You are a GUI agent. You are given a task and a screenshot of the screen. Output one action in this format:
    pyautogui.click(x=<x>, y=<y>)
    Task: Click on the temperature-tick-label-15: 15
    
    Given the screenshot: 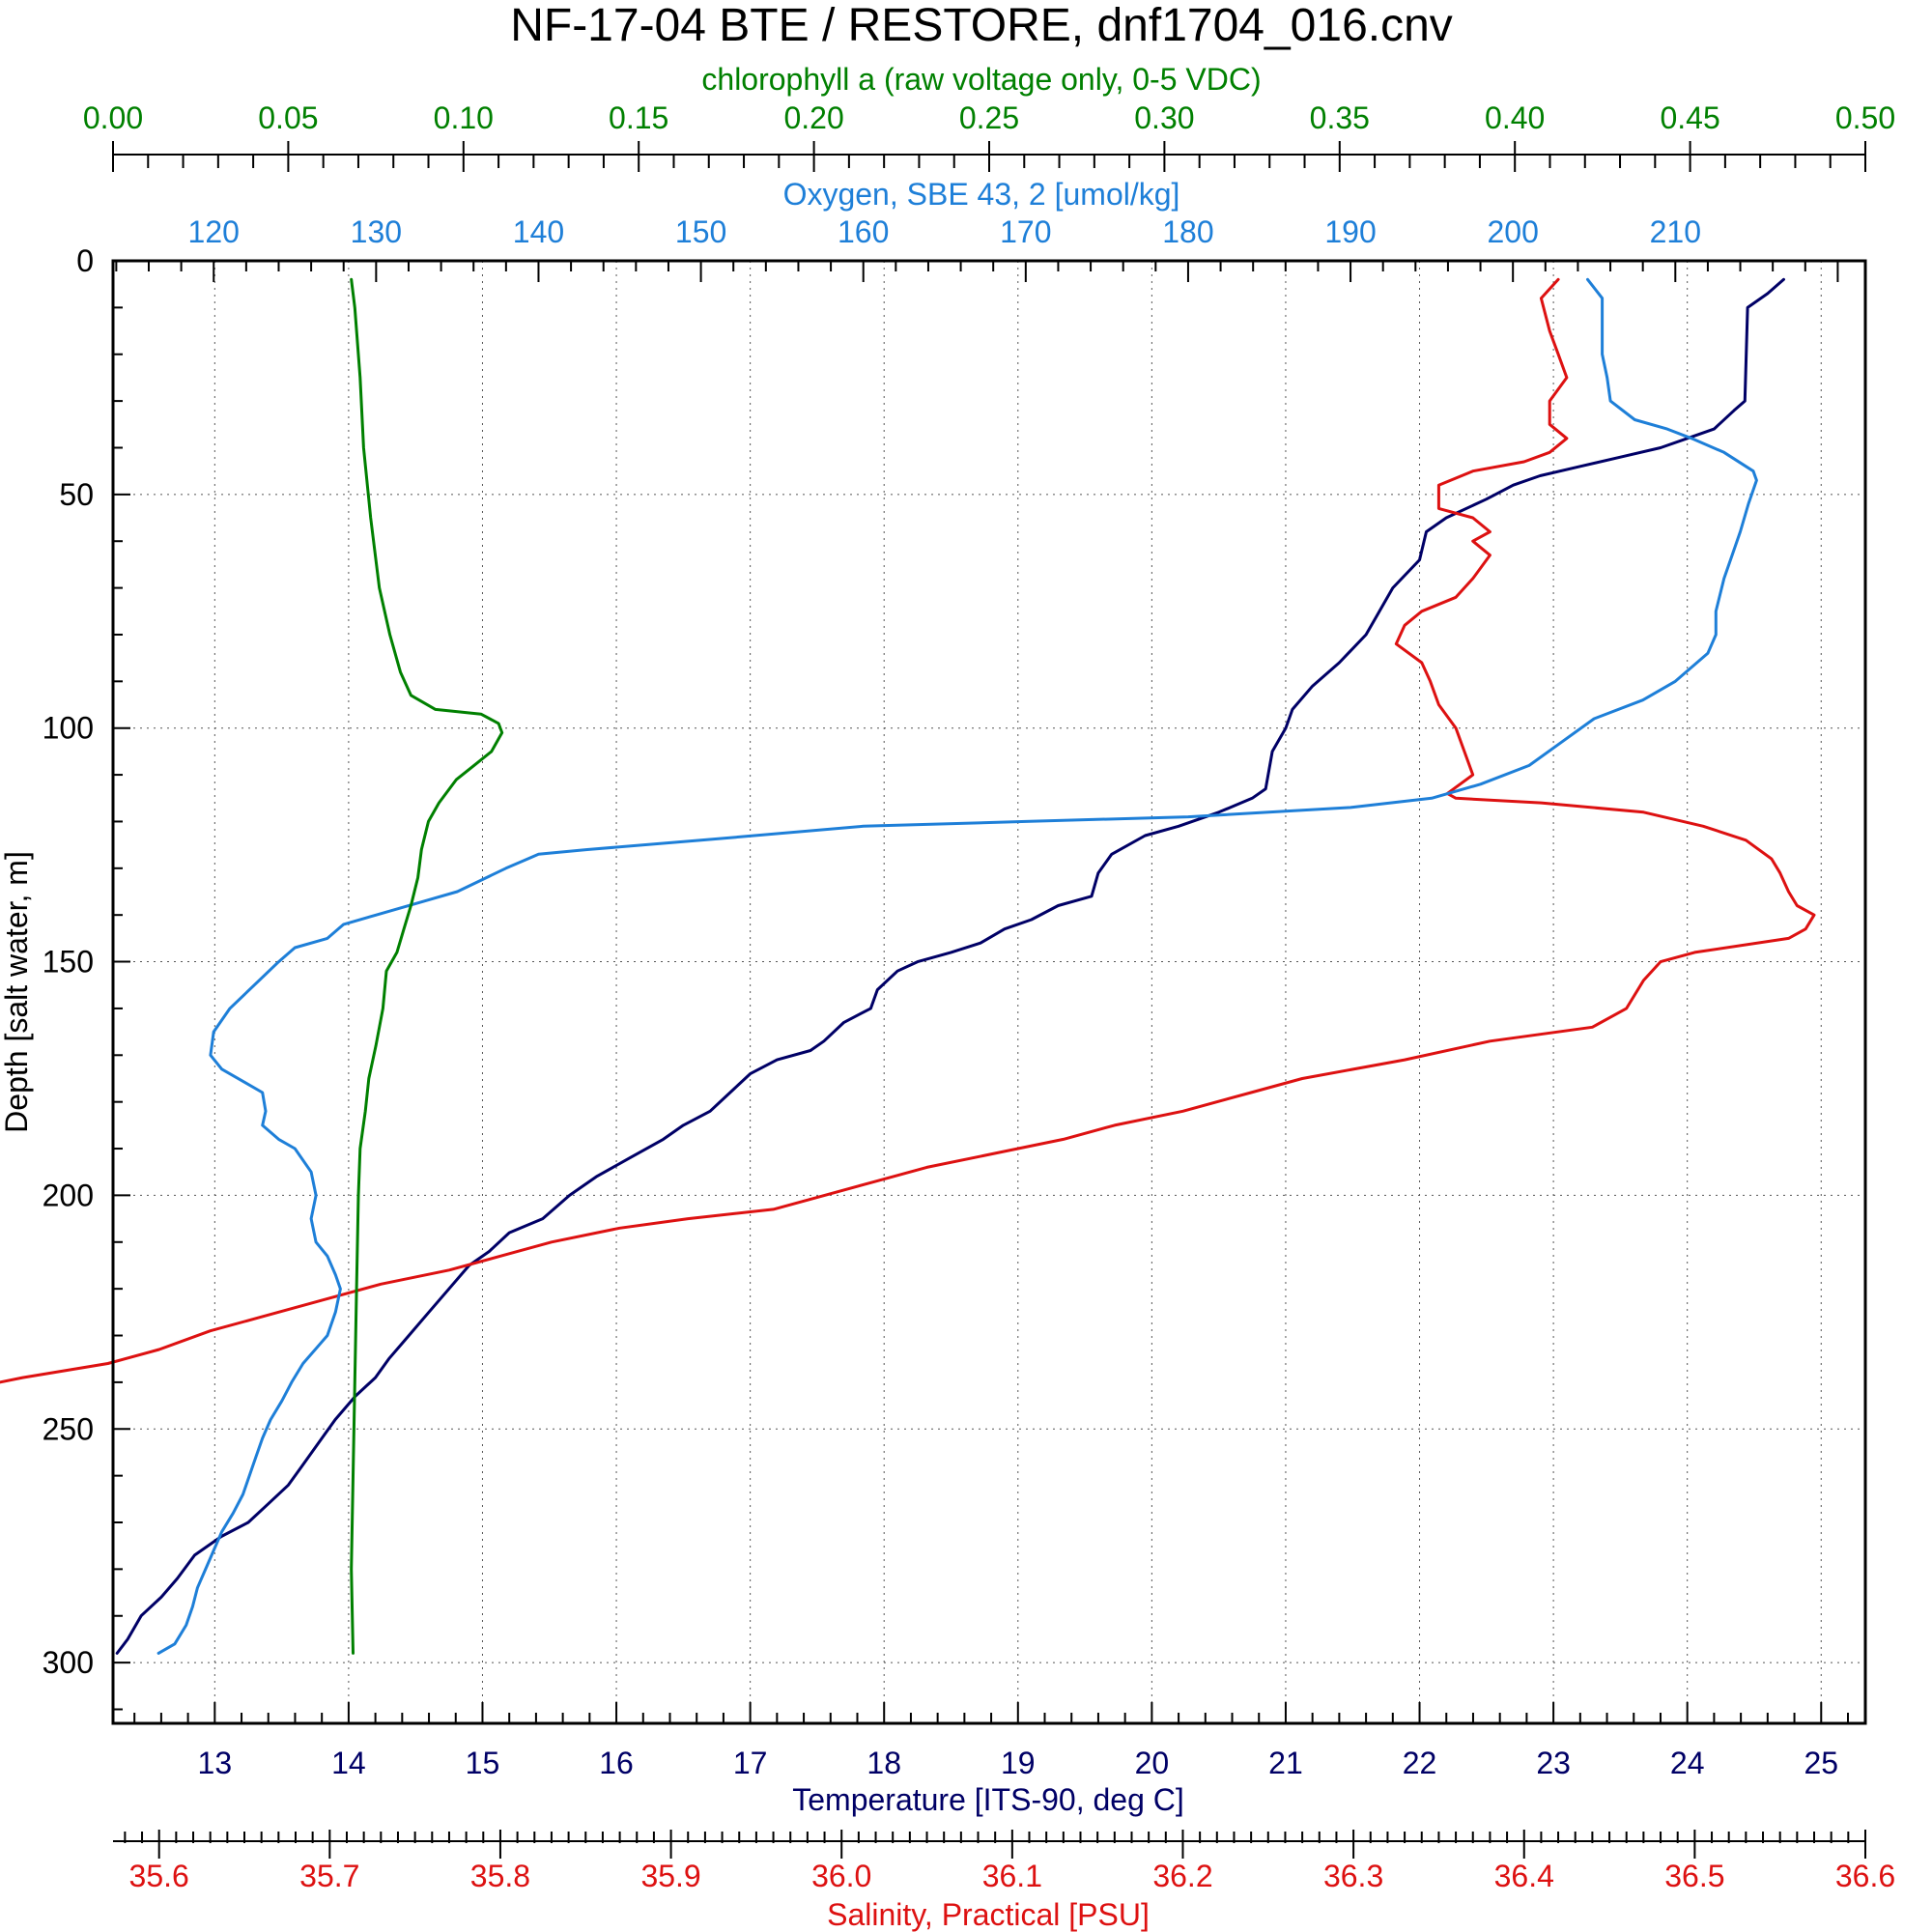 What is the action you would take?
    pyautogui.click(x=483, y=1763)
    